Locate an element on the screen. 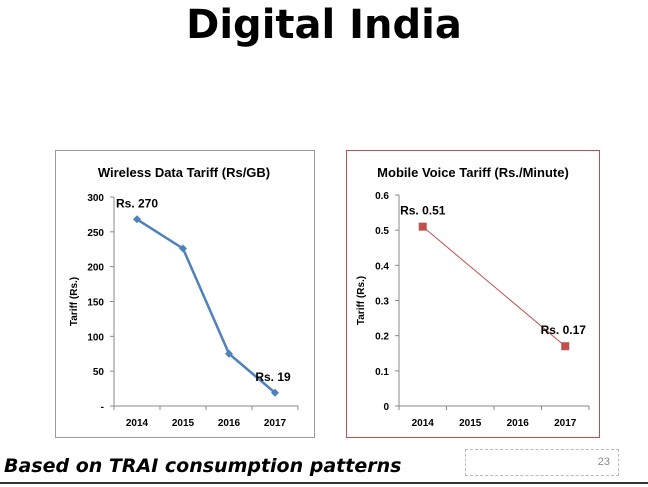  y-tick-label: 50 is located at coordinates (99, 372).